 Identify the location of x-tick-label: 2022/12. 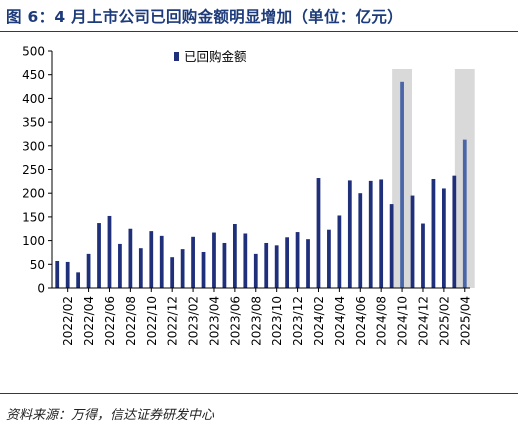
(173, 321).